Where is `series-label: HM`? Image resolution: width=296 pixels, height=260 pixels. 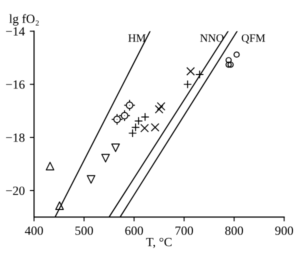
series-label: HM is located at coordinates (137, 38).